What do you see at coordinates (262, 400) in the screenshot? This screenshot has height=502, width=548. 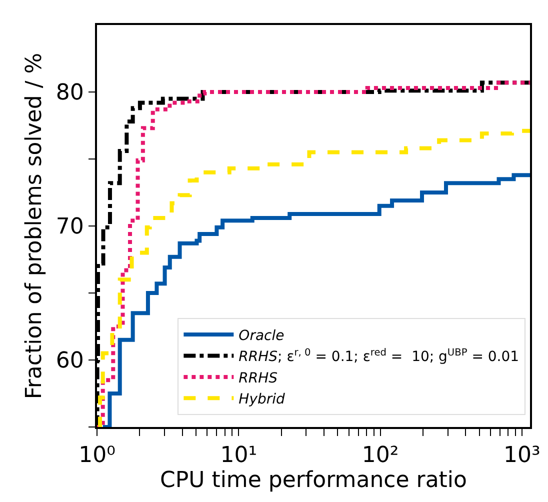 I see `legend-label: Hybrid` at bounding box center [262, 400].